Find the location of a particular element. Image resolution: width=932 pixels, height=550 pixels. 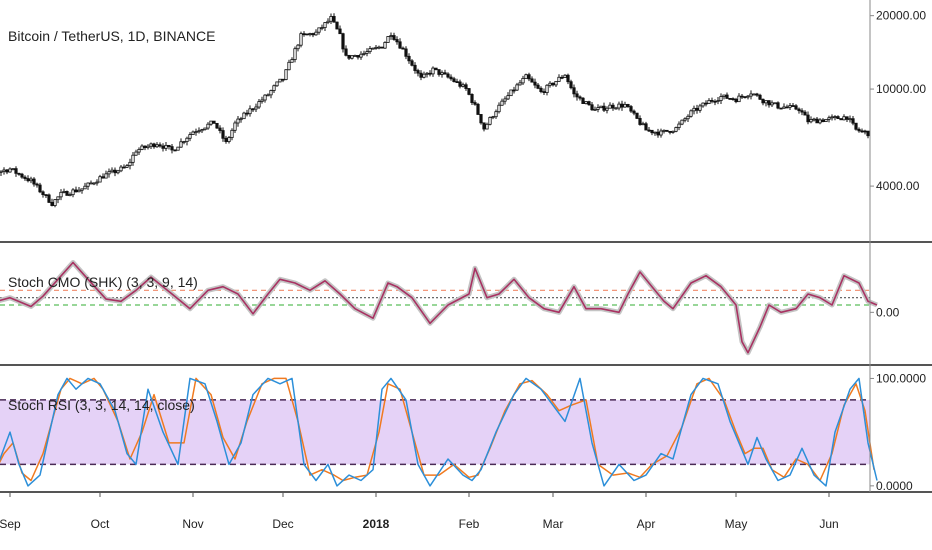

chart-title: Bitcoin / TetherUS, 1D, BINANCE is located at coordinates (111, 36).